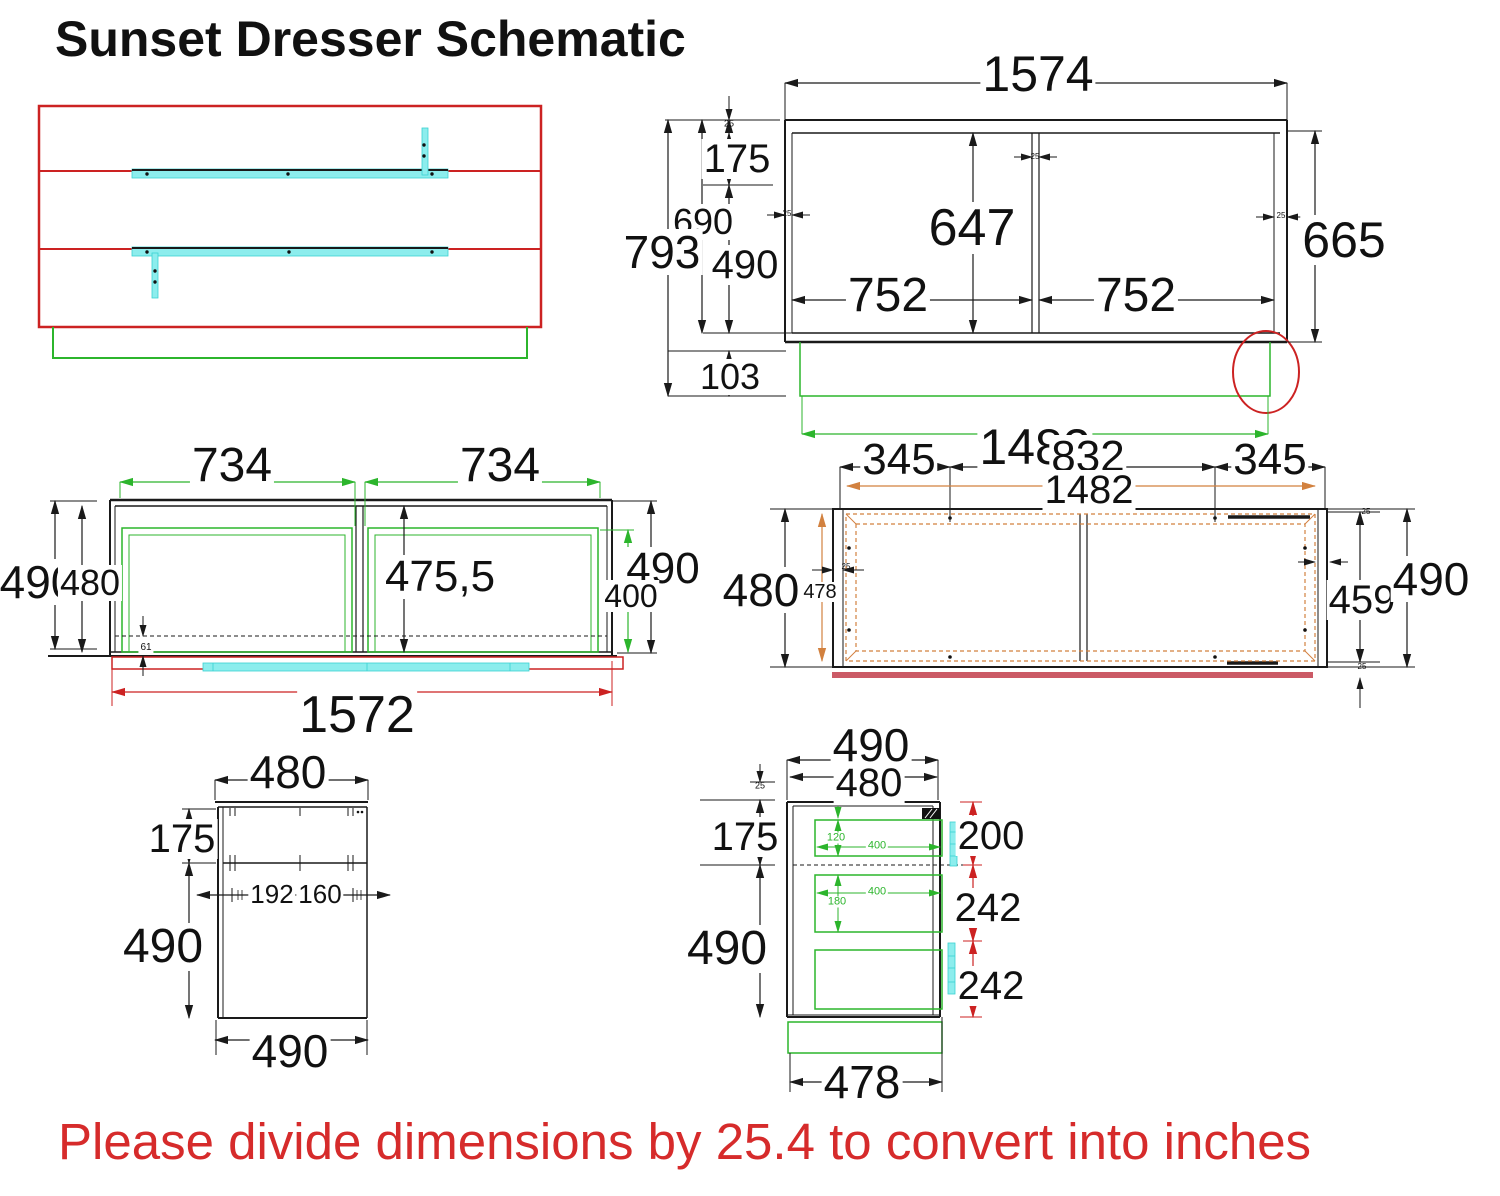 The width and height of the screenshot is (1500, 1196). I want to click on dim-rail-offset-label: 200, so click(991, 836).